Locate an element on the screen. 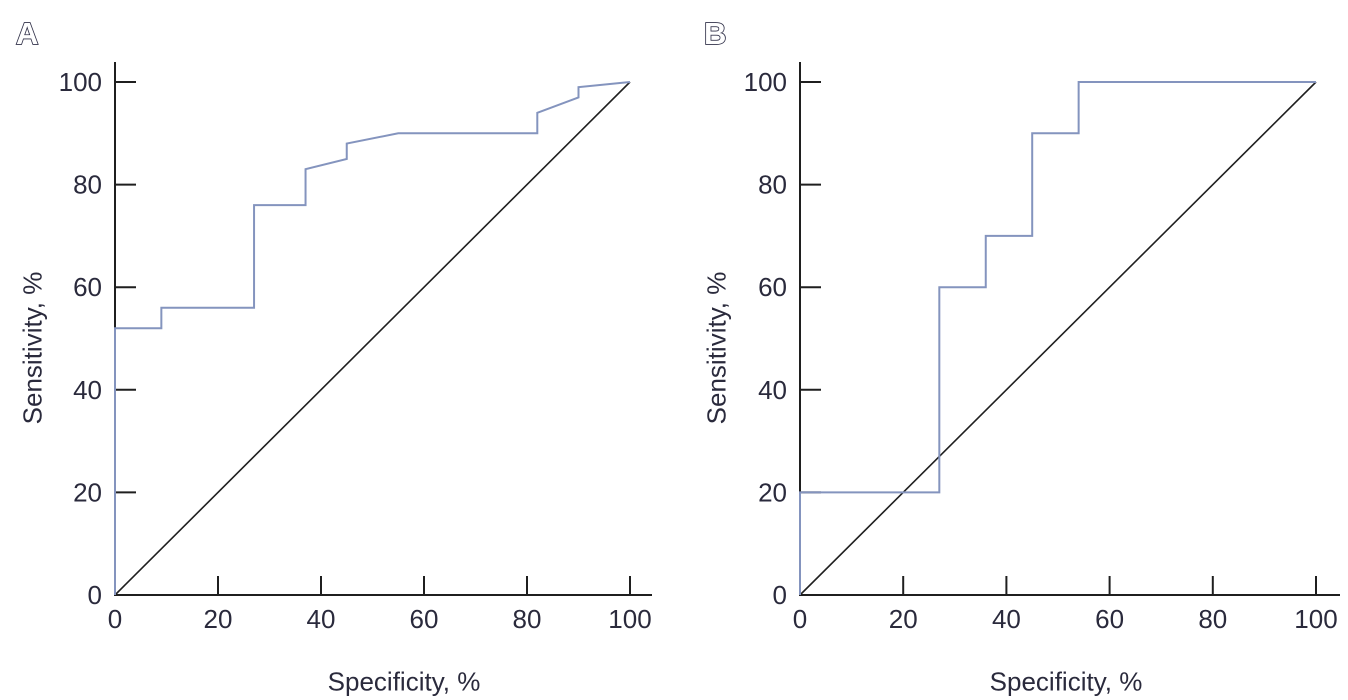 This screenshot has width=1348, height=700. panel-b-letter-text: B is located at coordinates (715, 33).